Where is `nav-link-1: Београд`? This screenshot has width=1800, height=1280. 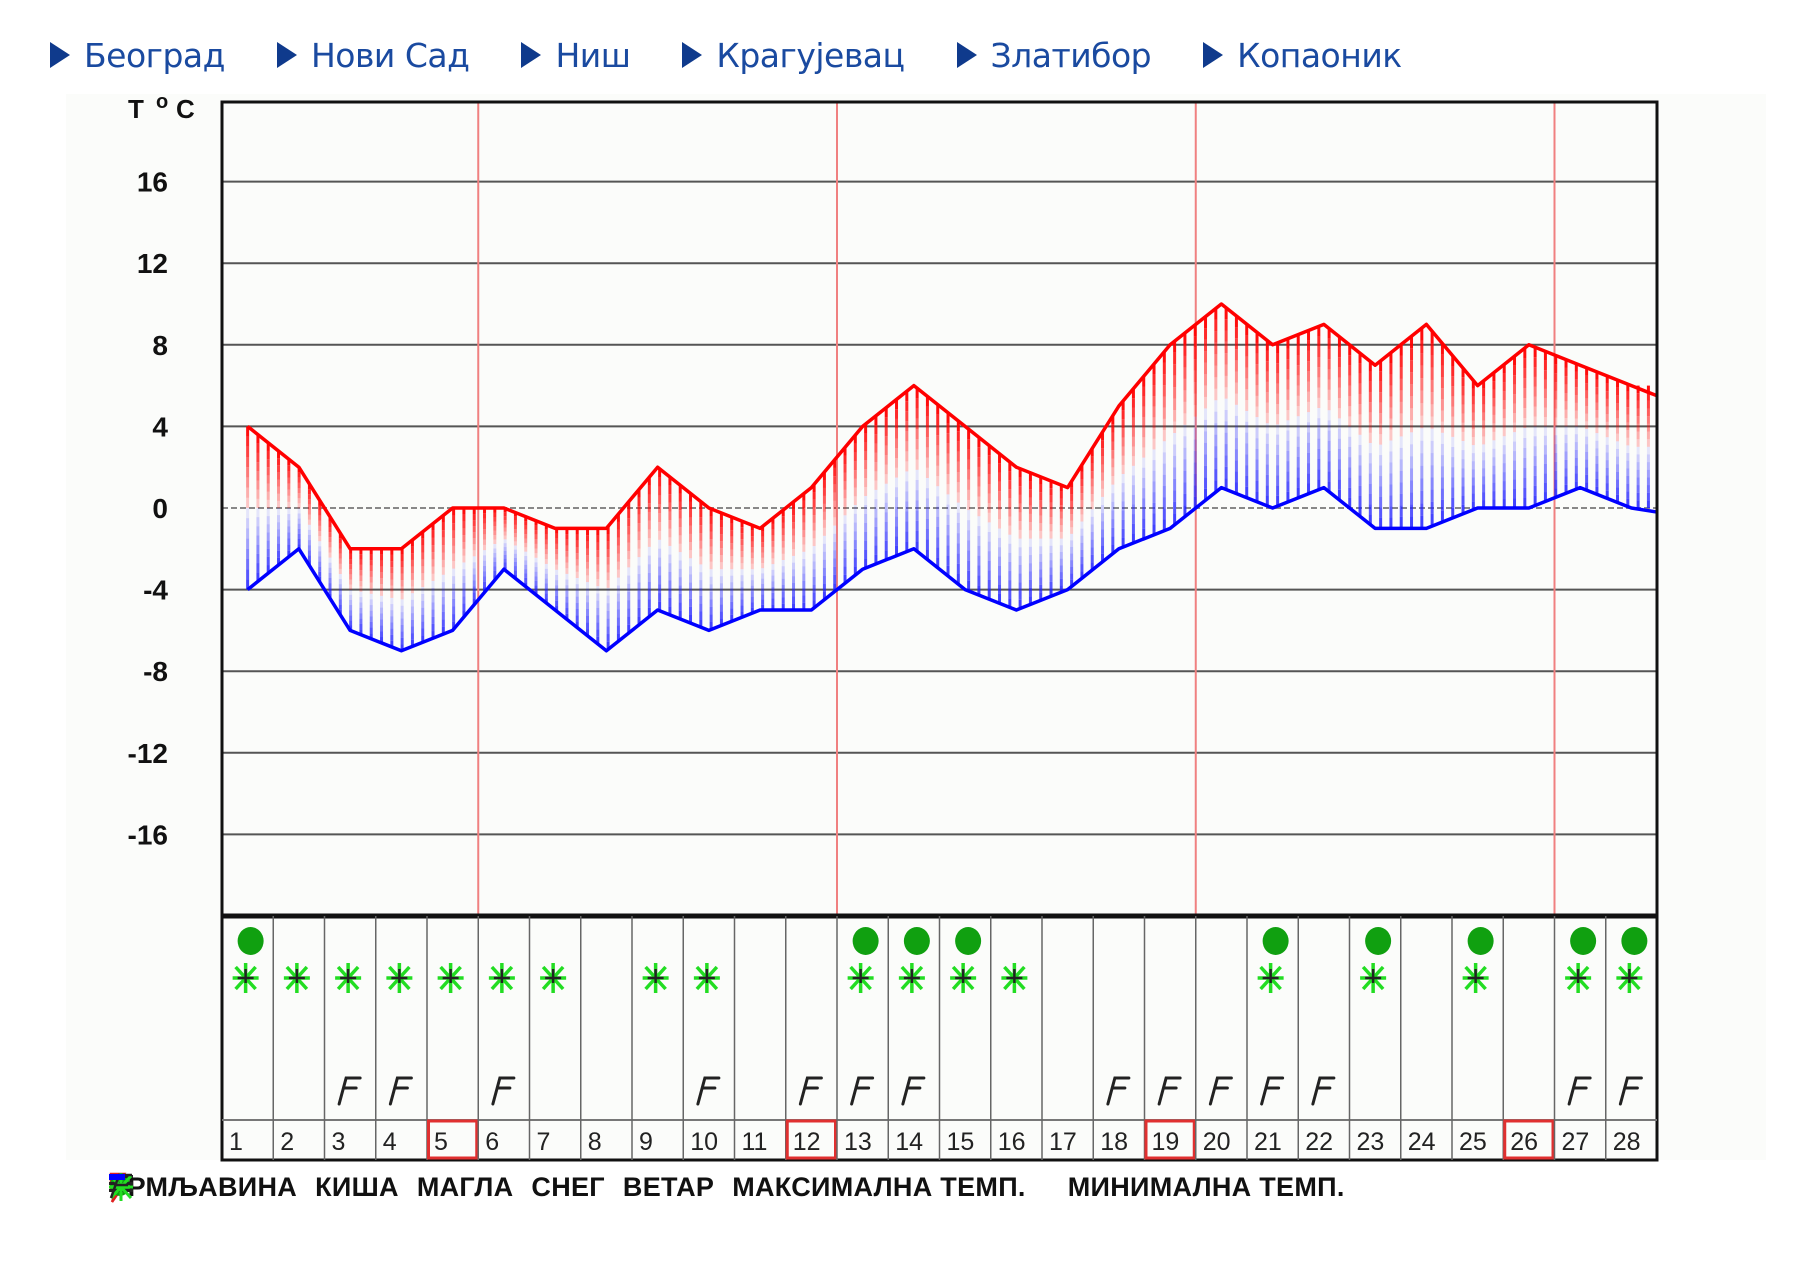
nav-link-1: Београд is located at coordinates (137, 55).